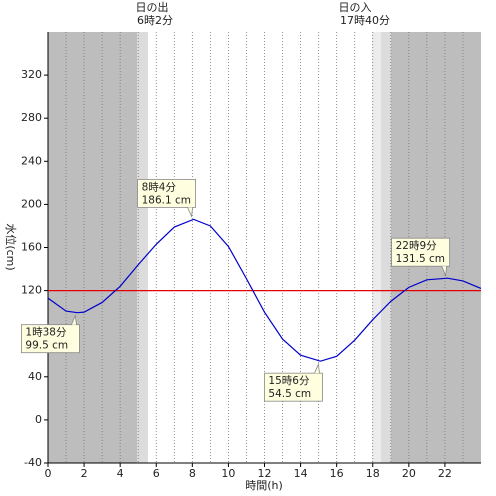  What do you see at coordinates (31, 203) in the screenshot?
I see `y-tick-label: 200` at bounding box center [31, 203].